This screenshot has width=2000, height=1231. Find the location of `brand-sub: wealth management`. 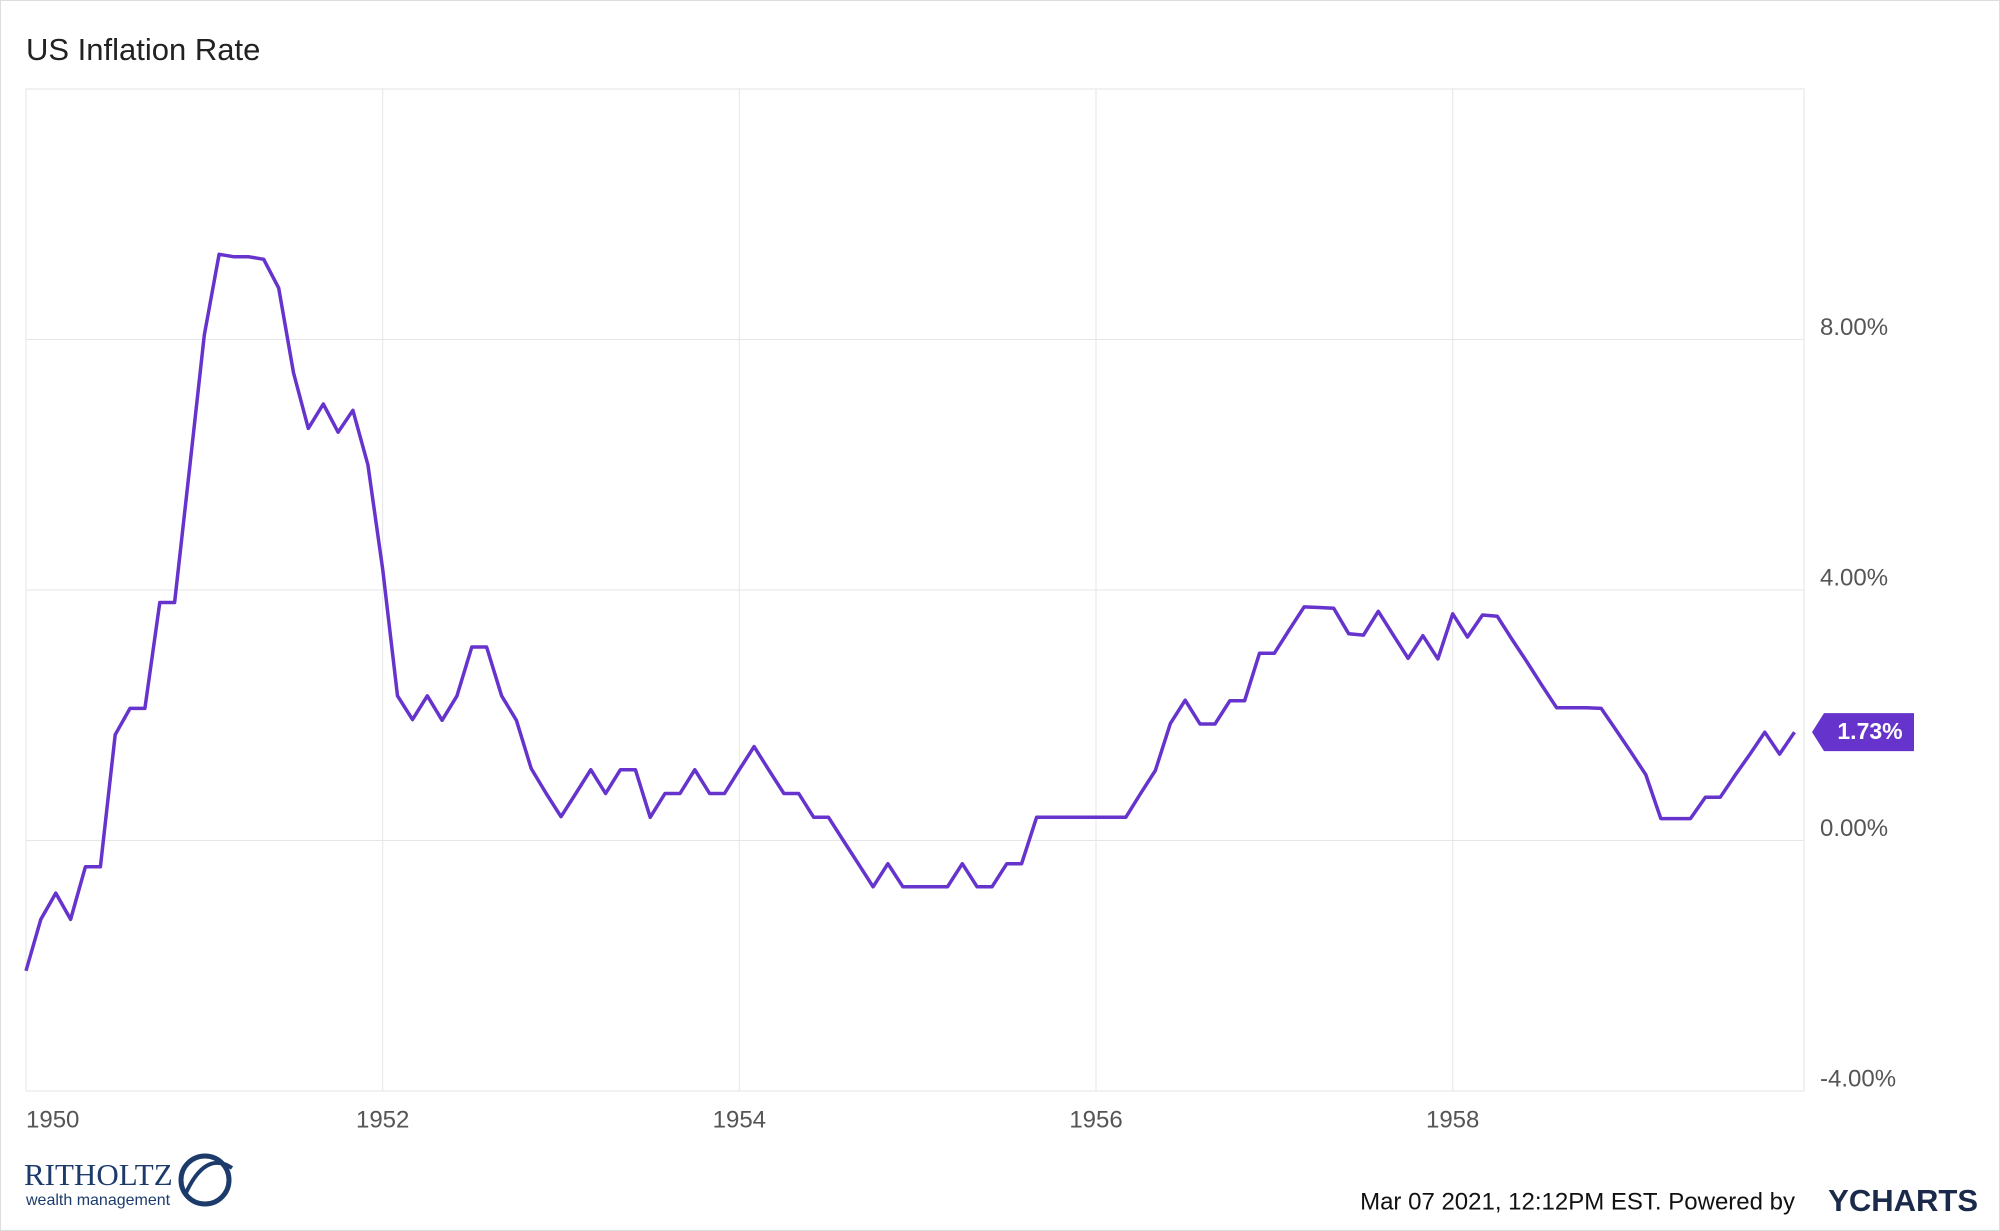

brand-sub: wealth management is located at coordinates (98, 1200).